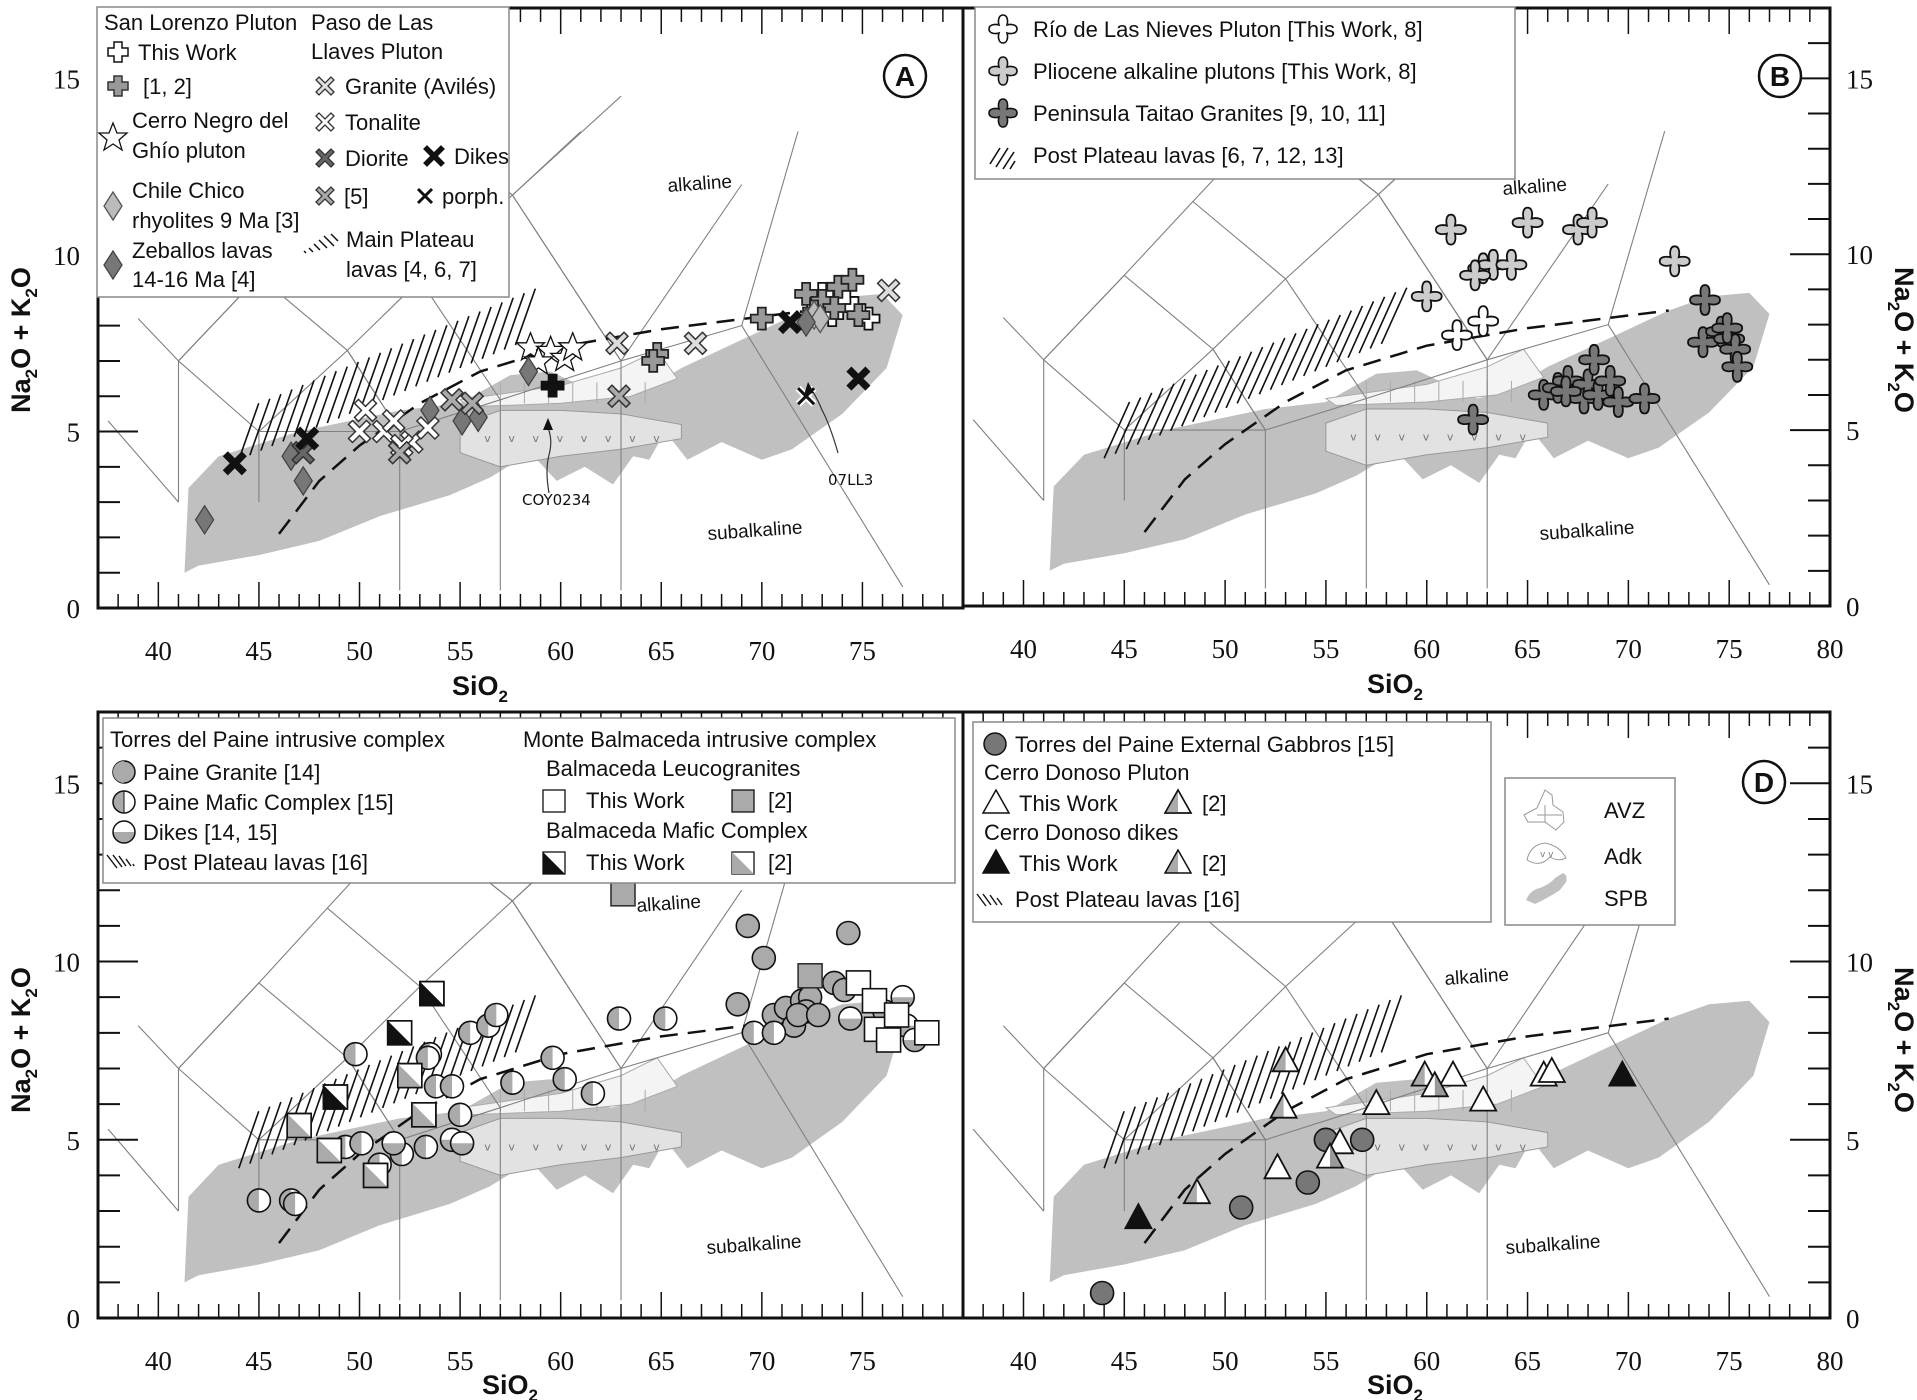 The image size is (1917, 1400). Describe the element at coordinates (554, 801) in the screenshot. I see `legend-c-square-open-icon` at that location.